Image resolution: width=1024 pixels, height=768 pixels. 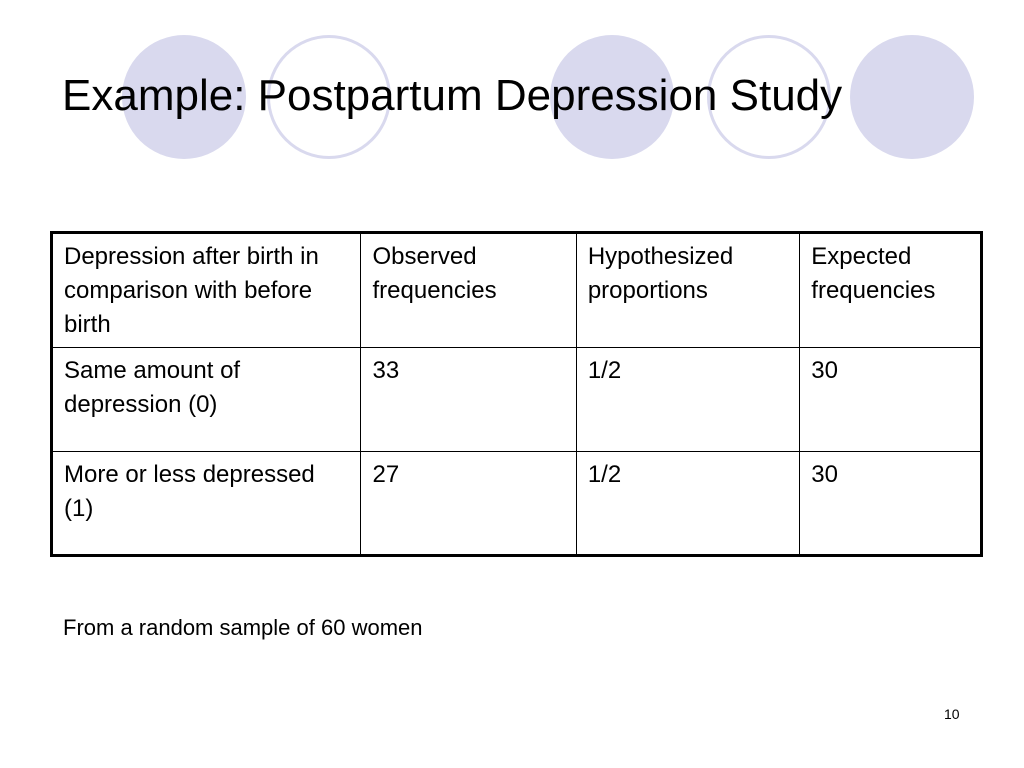 I want to click on table-cell: 33, so click(x=468, y=399).